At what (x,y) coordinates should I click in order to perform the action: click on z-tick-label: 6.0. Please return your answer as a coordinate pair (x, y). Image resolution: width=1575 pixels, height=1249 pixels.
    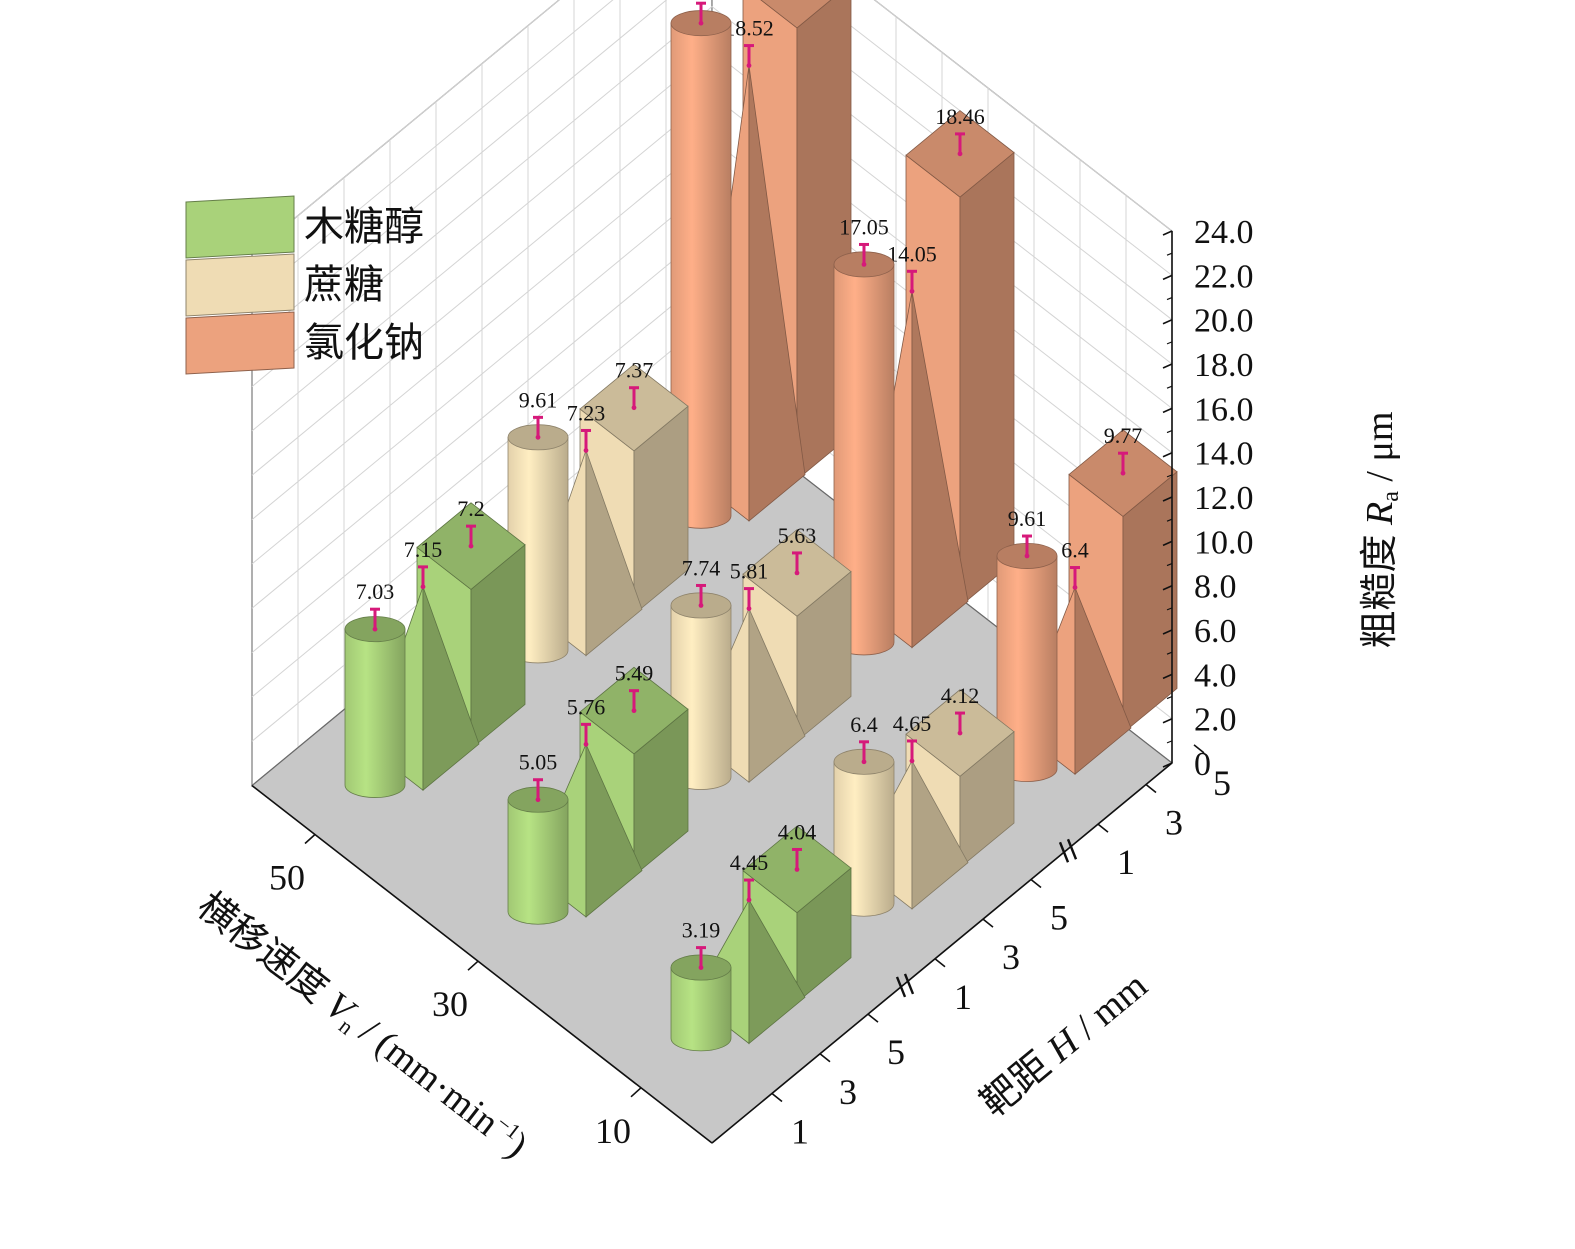
    Looking at the image, I should click on (1215, 631).